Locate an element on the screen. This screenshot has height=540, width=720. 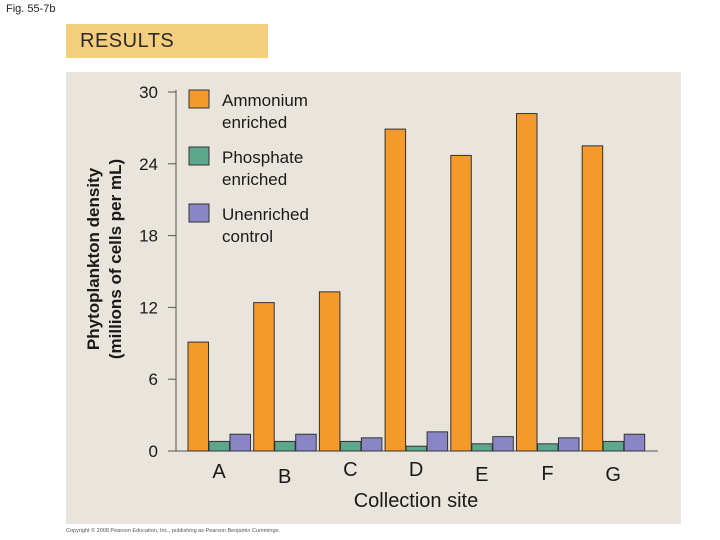
legend-label-0-line2: enriched is located at coordinates (254, 122).